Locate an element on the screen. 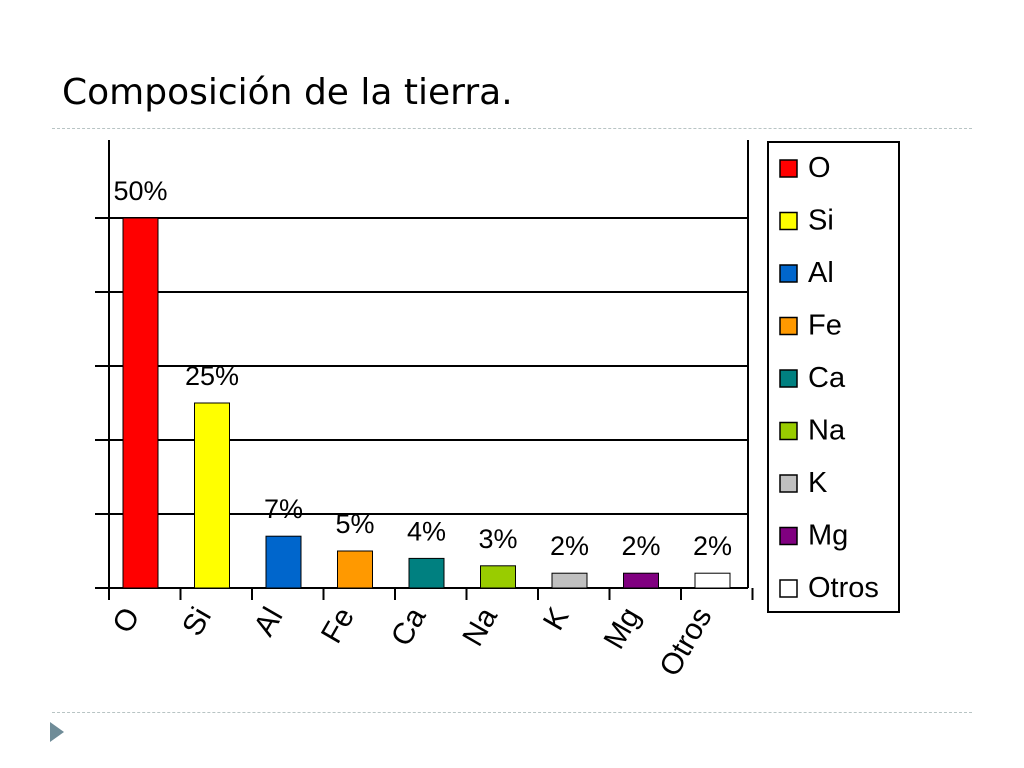  title-divider is located at coordinates (512, 128).